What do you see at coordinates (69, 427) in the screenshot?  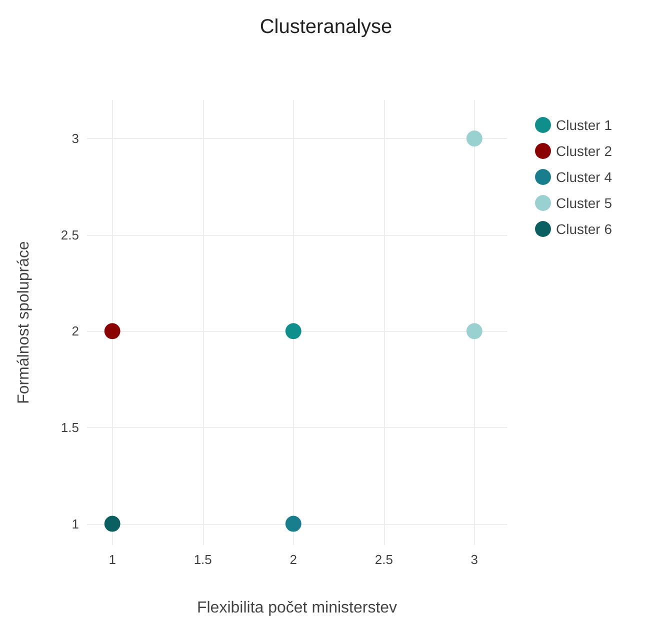 I see `y-tick-label: 1.5` at bounding box center [69, 427].